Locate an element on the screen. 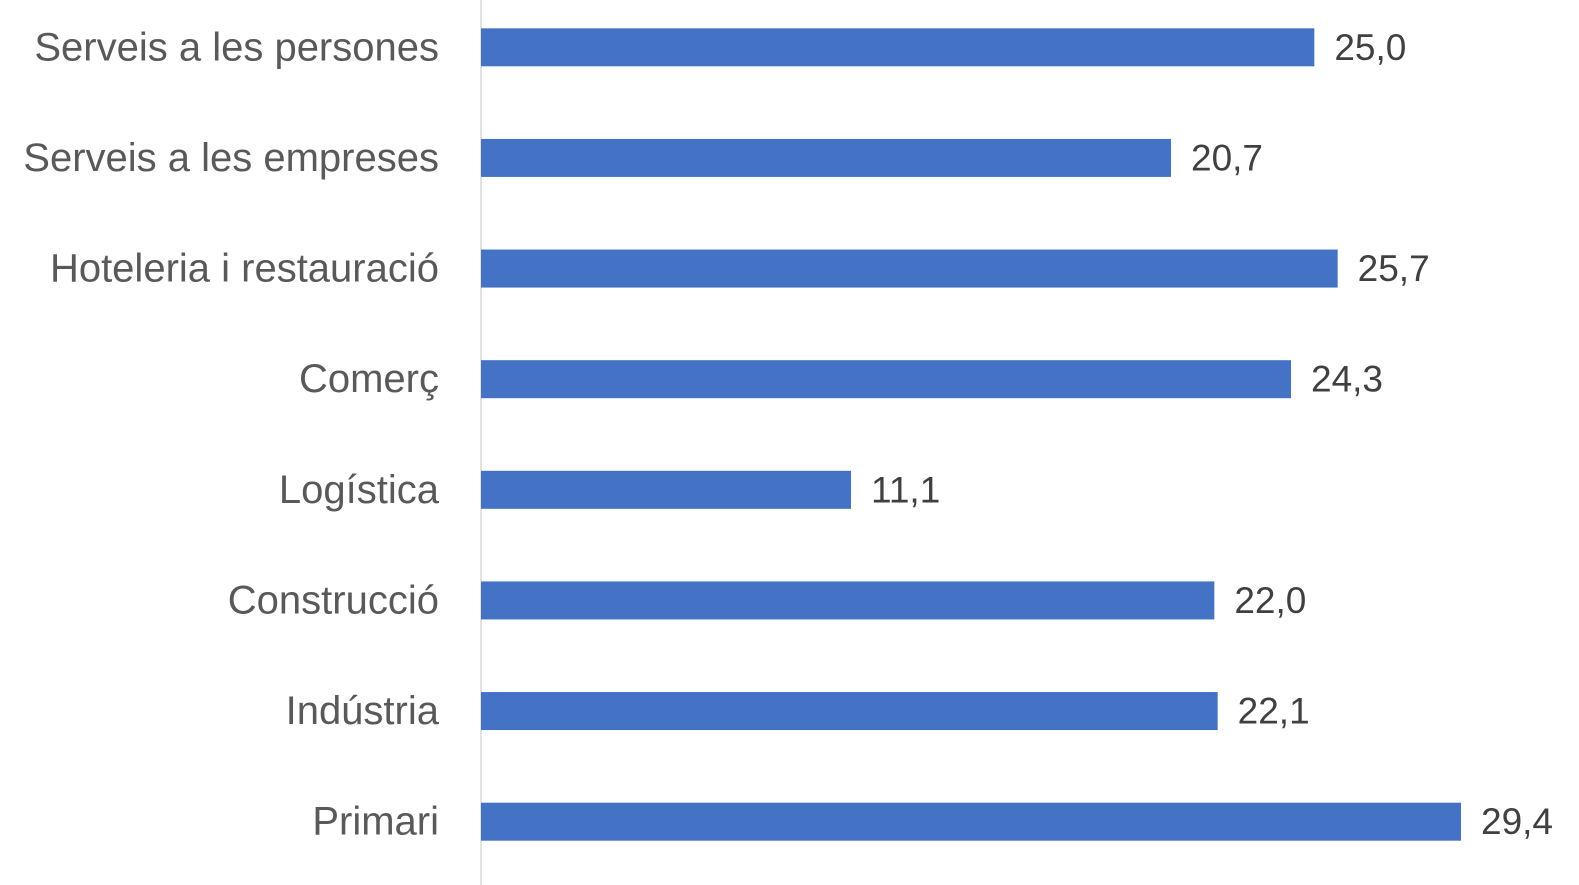  data-label: 25,0 is located at coordinates (1370, 47).